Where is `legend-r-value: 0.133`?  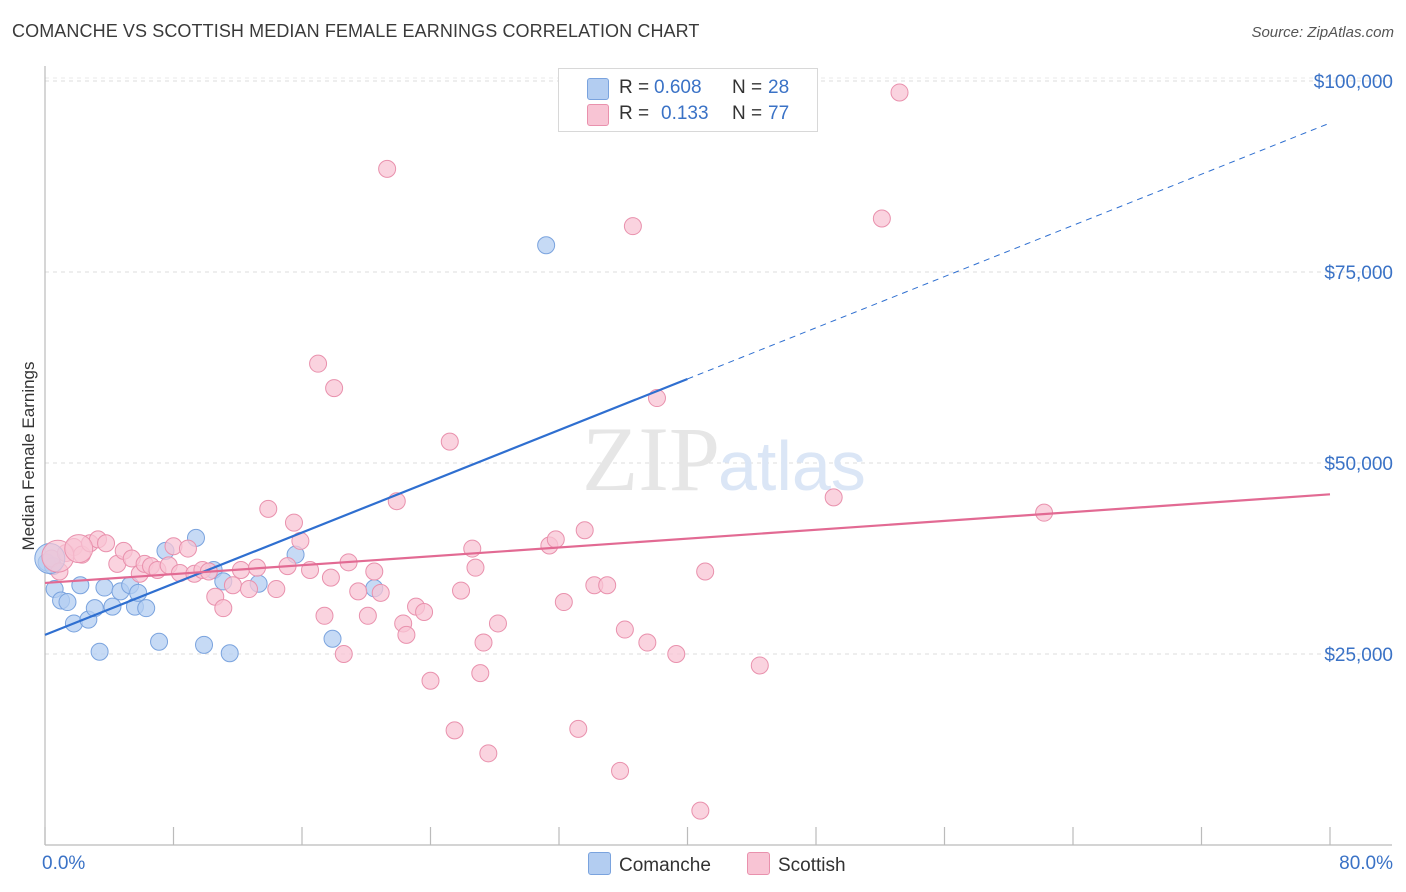
legend-r-value: 0.133 is located at coordinates (685, 113).